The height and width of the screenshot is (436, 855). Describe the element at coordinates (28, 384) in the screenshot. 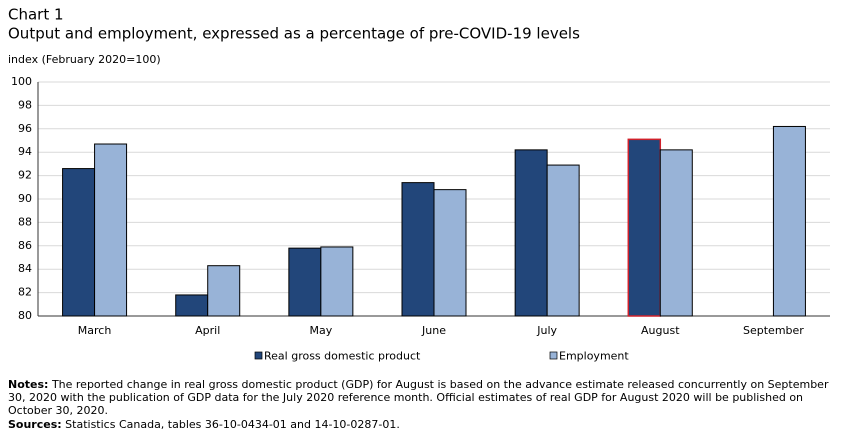

I see `notes-label: Notes:` at that location.